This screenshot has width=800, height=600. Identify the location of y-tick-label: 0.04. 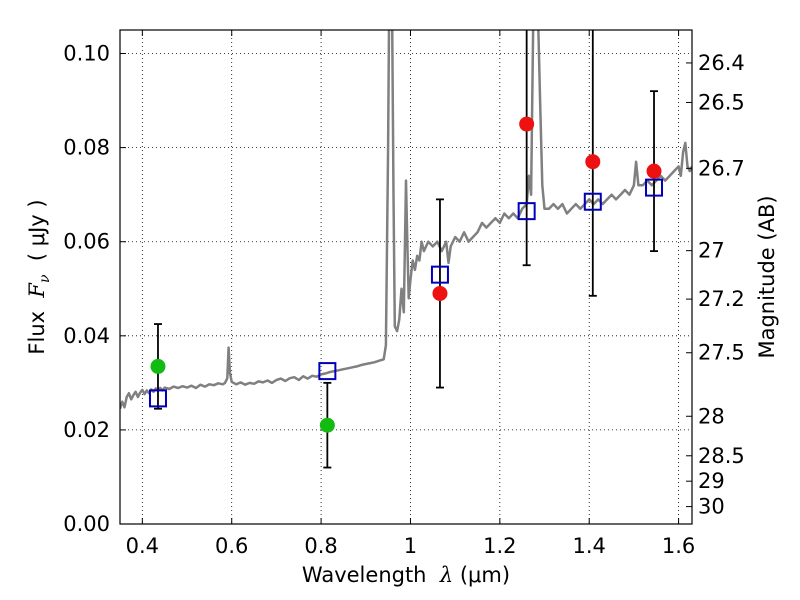
(86, 336).